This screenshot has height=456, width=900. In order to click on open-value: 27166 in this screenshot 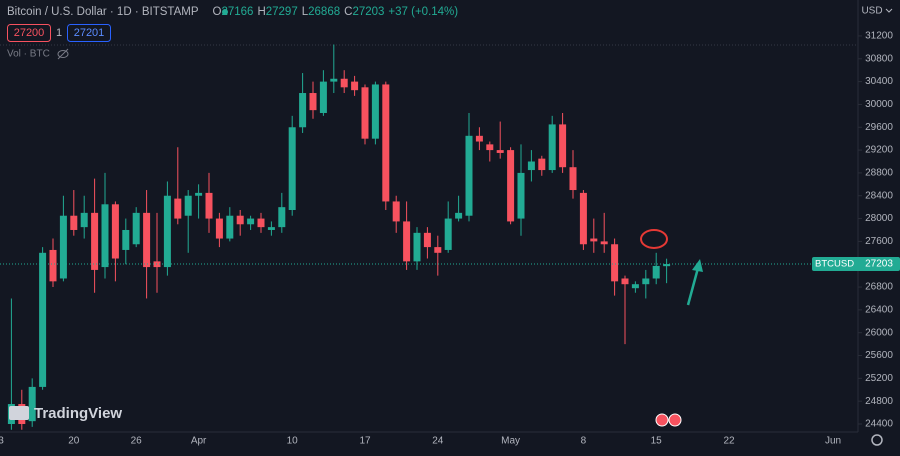, I will do `click(237, 12)`.